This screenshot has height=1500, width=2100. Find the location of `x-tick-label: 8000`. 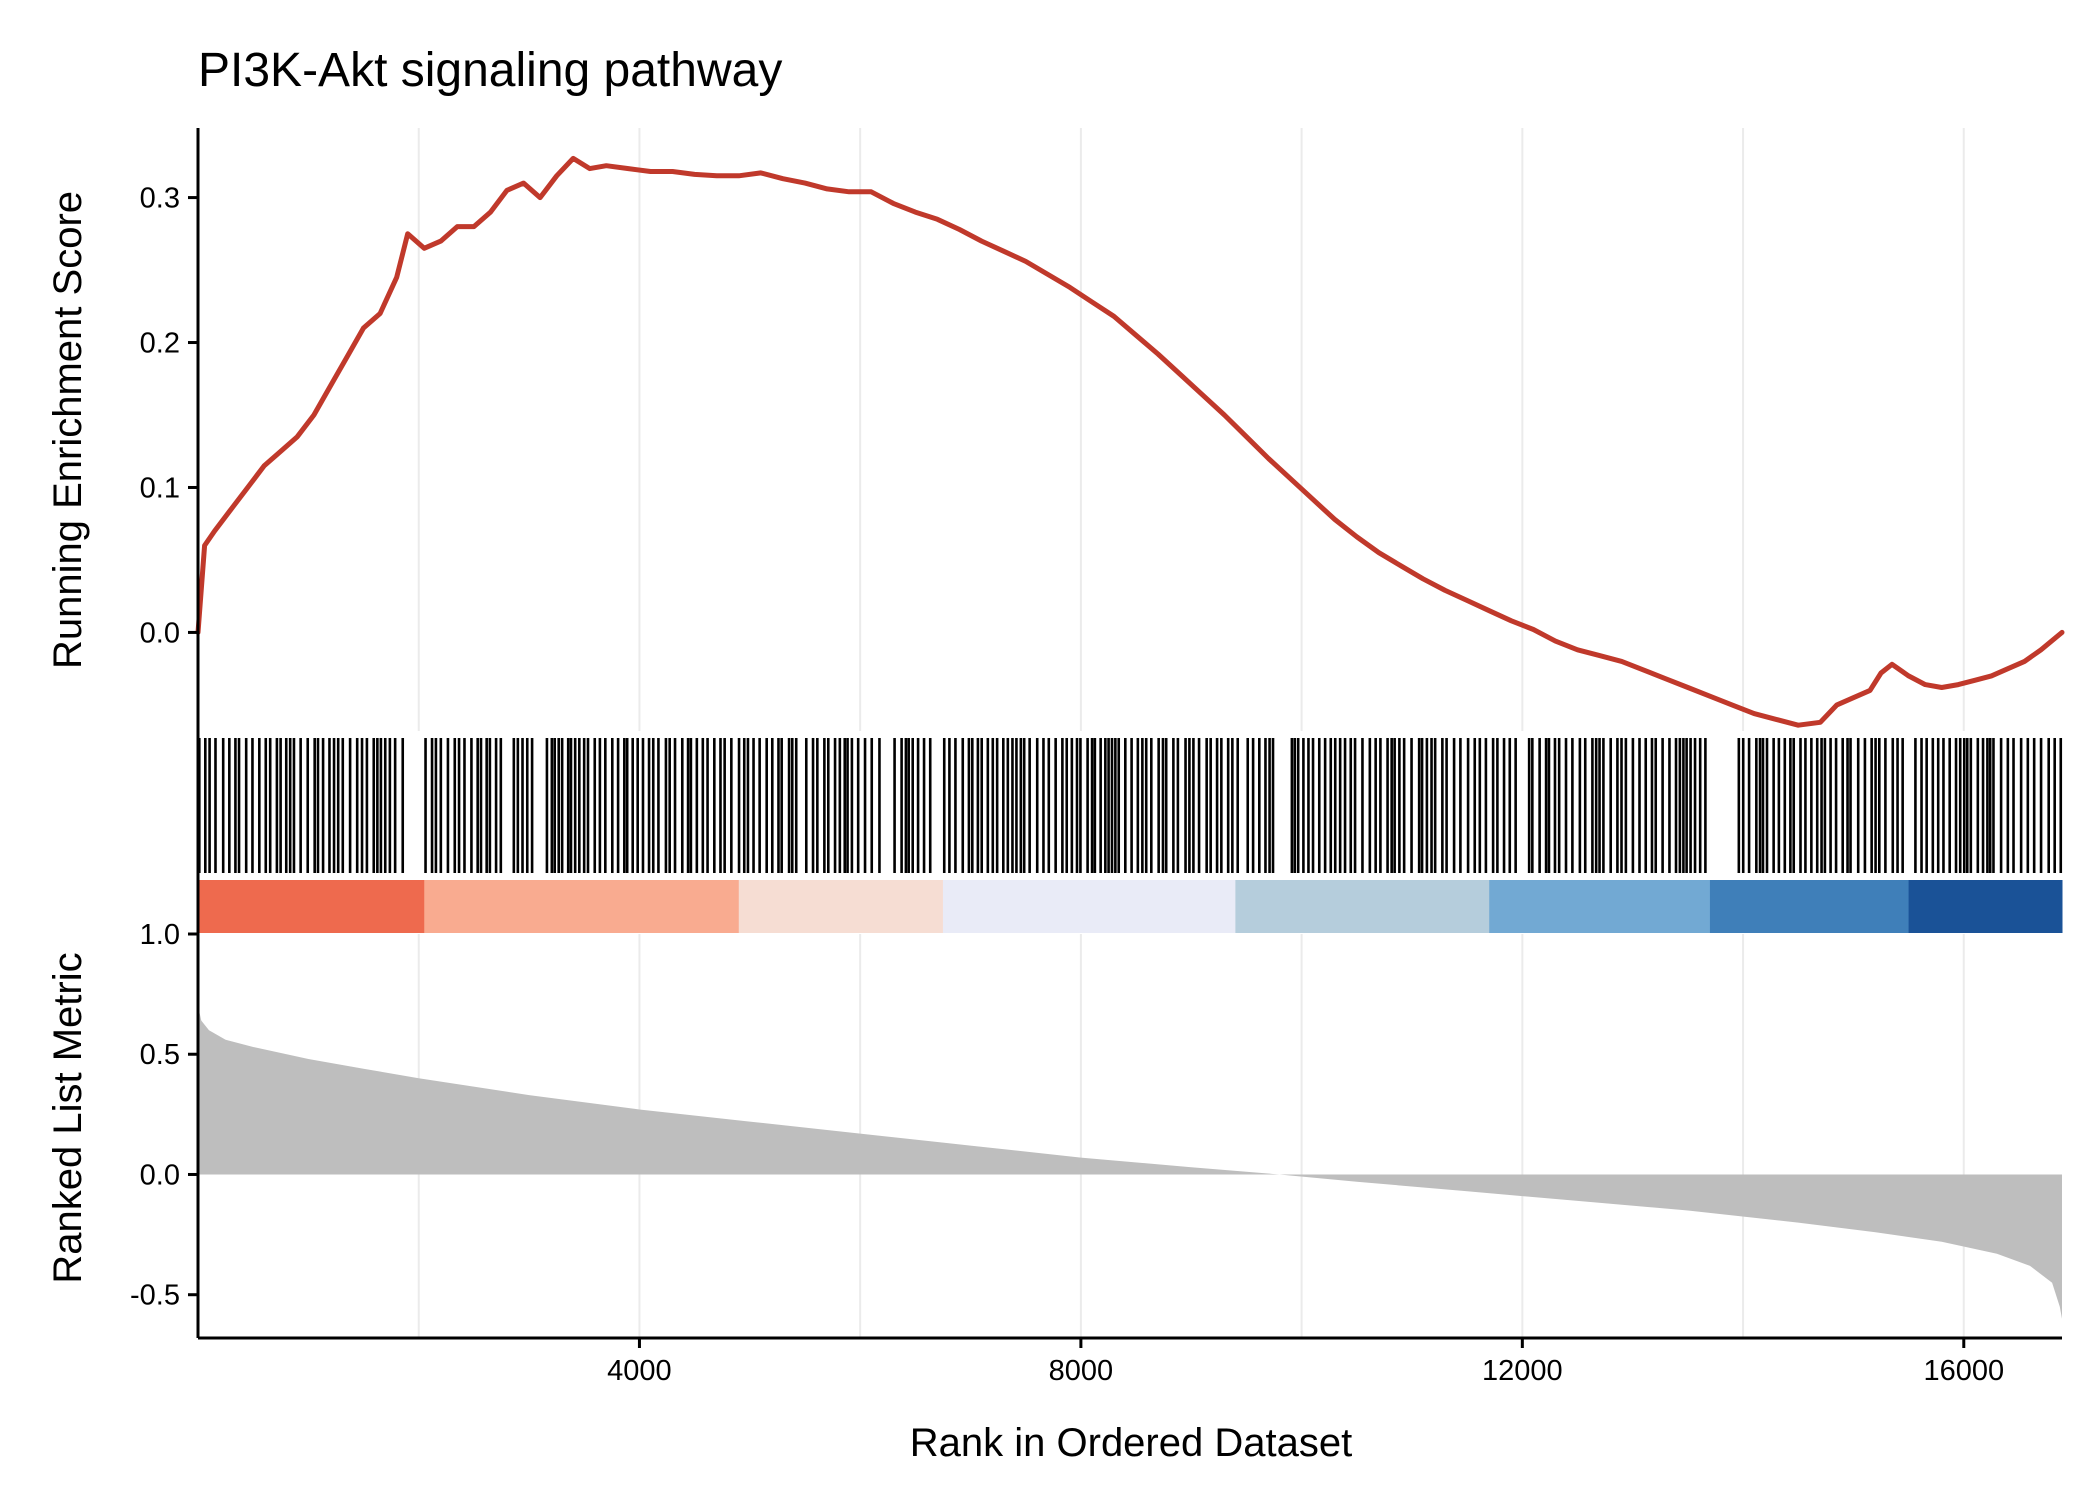

x-tick-label: 8000 is located at coordinates (1081, 1371).